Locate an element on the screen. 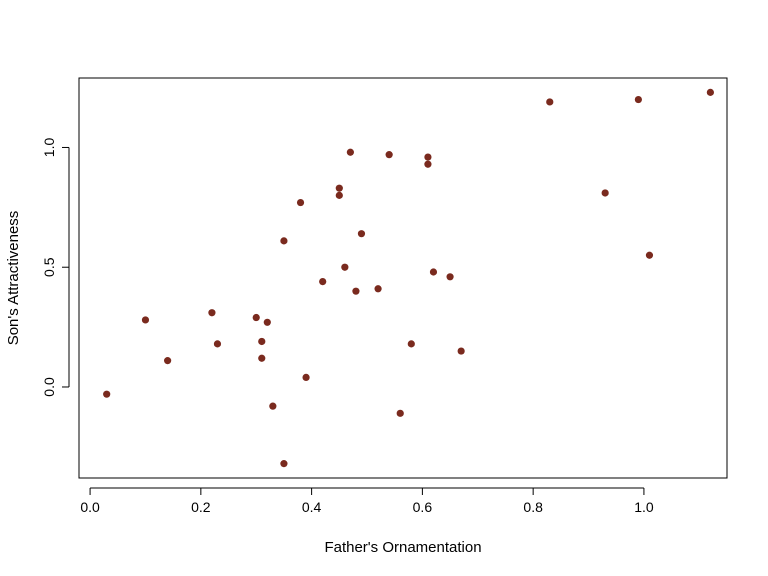 The width and height of the screenshot is (768, 576). y-tick-label: 1.0 is located at coordinates (49, 148).